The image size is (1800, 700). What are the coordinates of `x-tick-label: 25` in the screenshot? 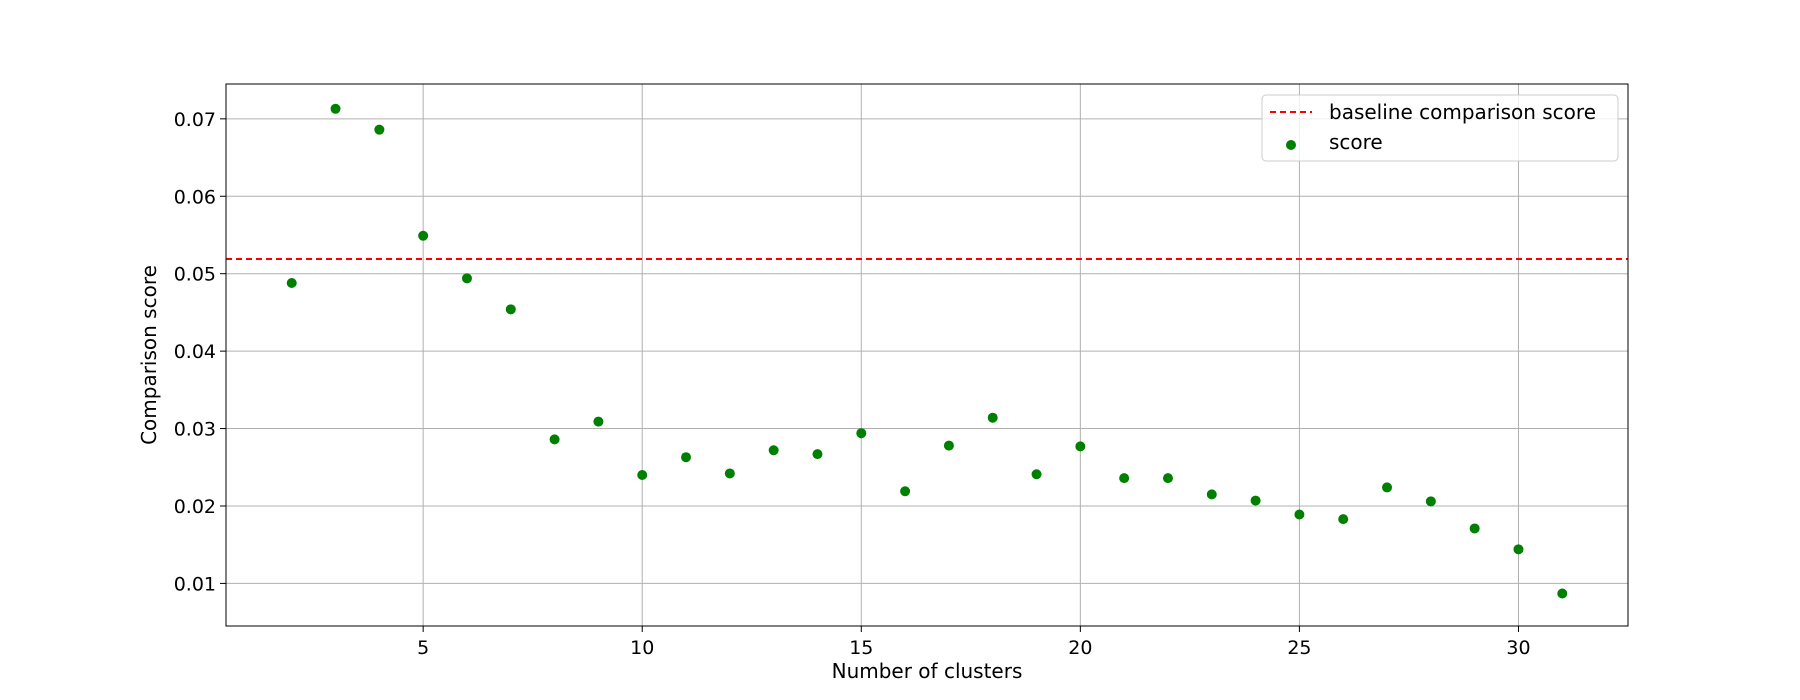 It's located at (1299, 648).